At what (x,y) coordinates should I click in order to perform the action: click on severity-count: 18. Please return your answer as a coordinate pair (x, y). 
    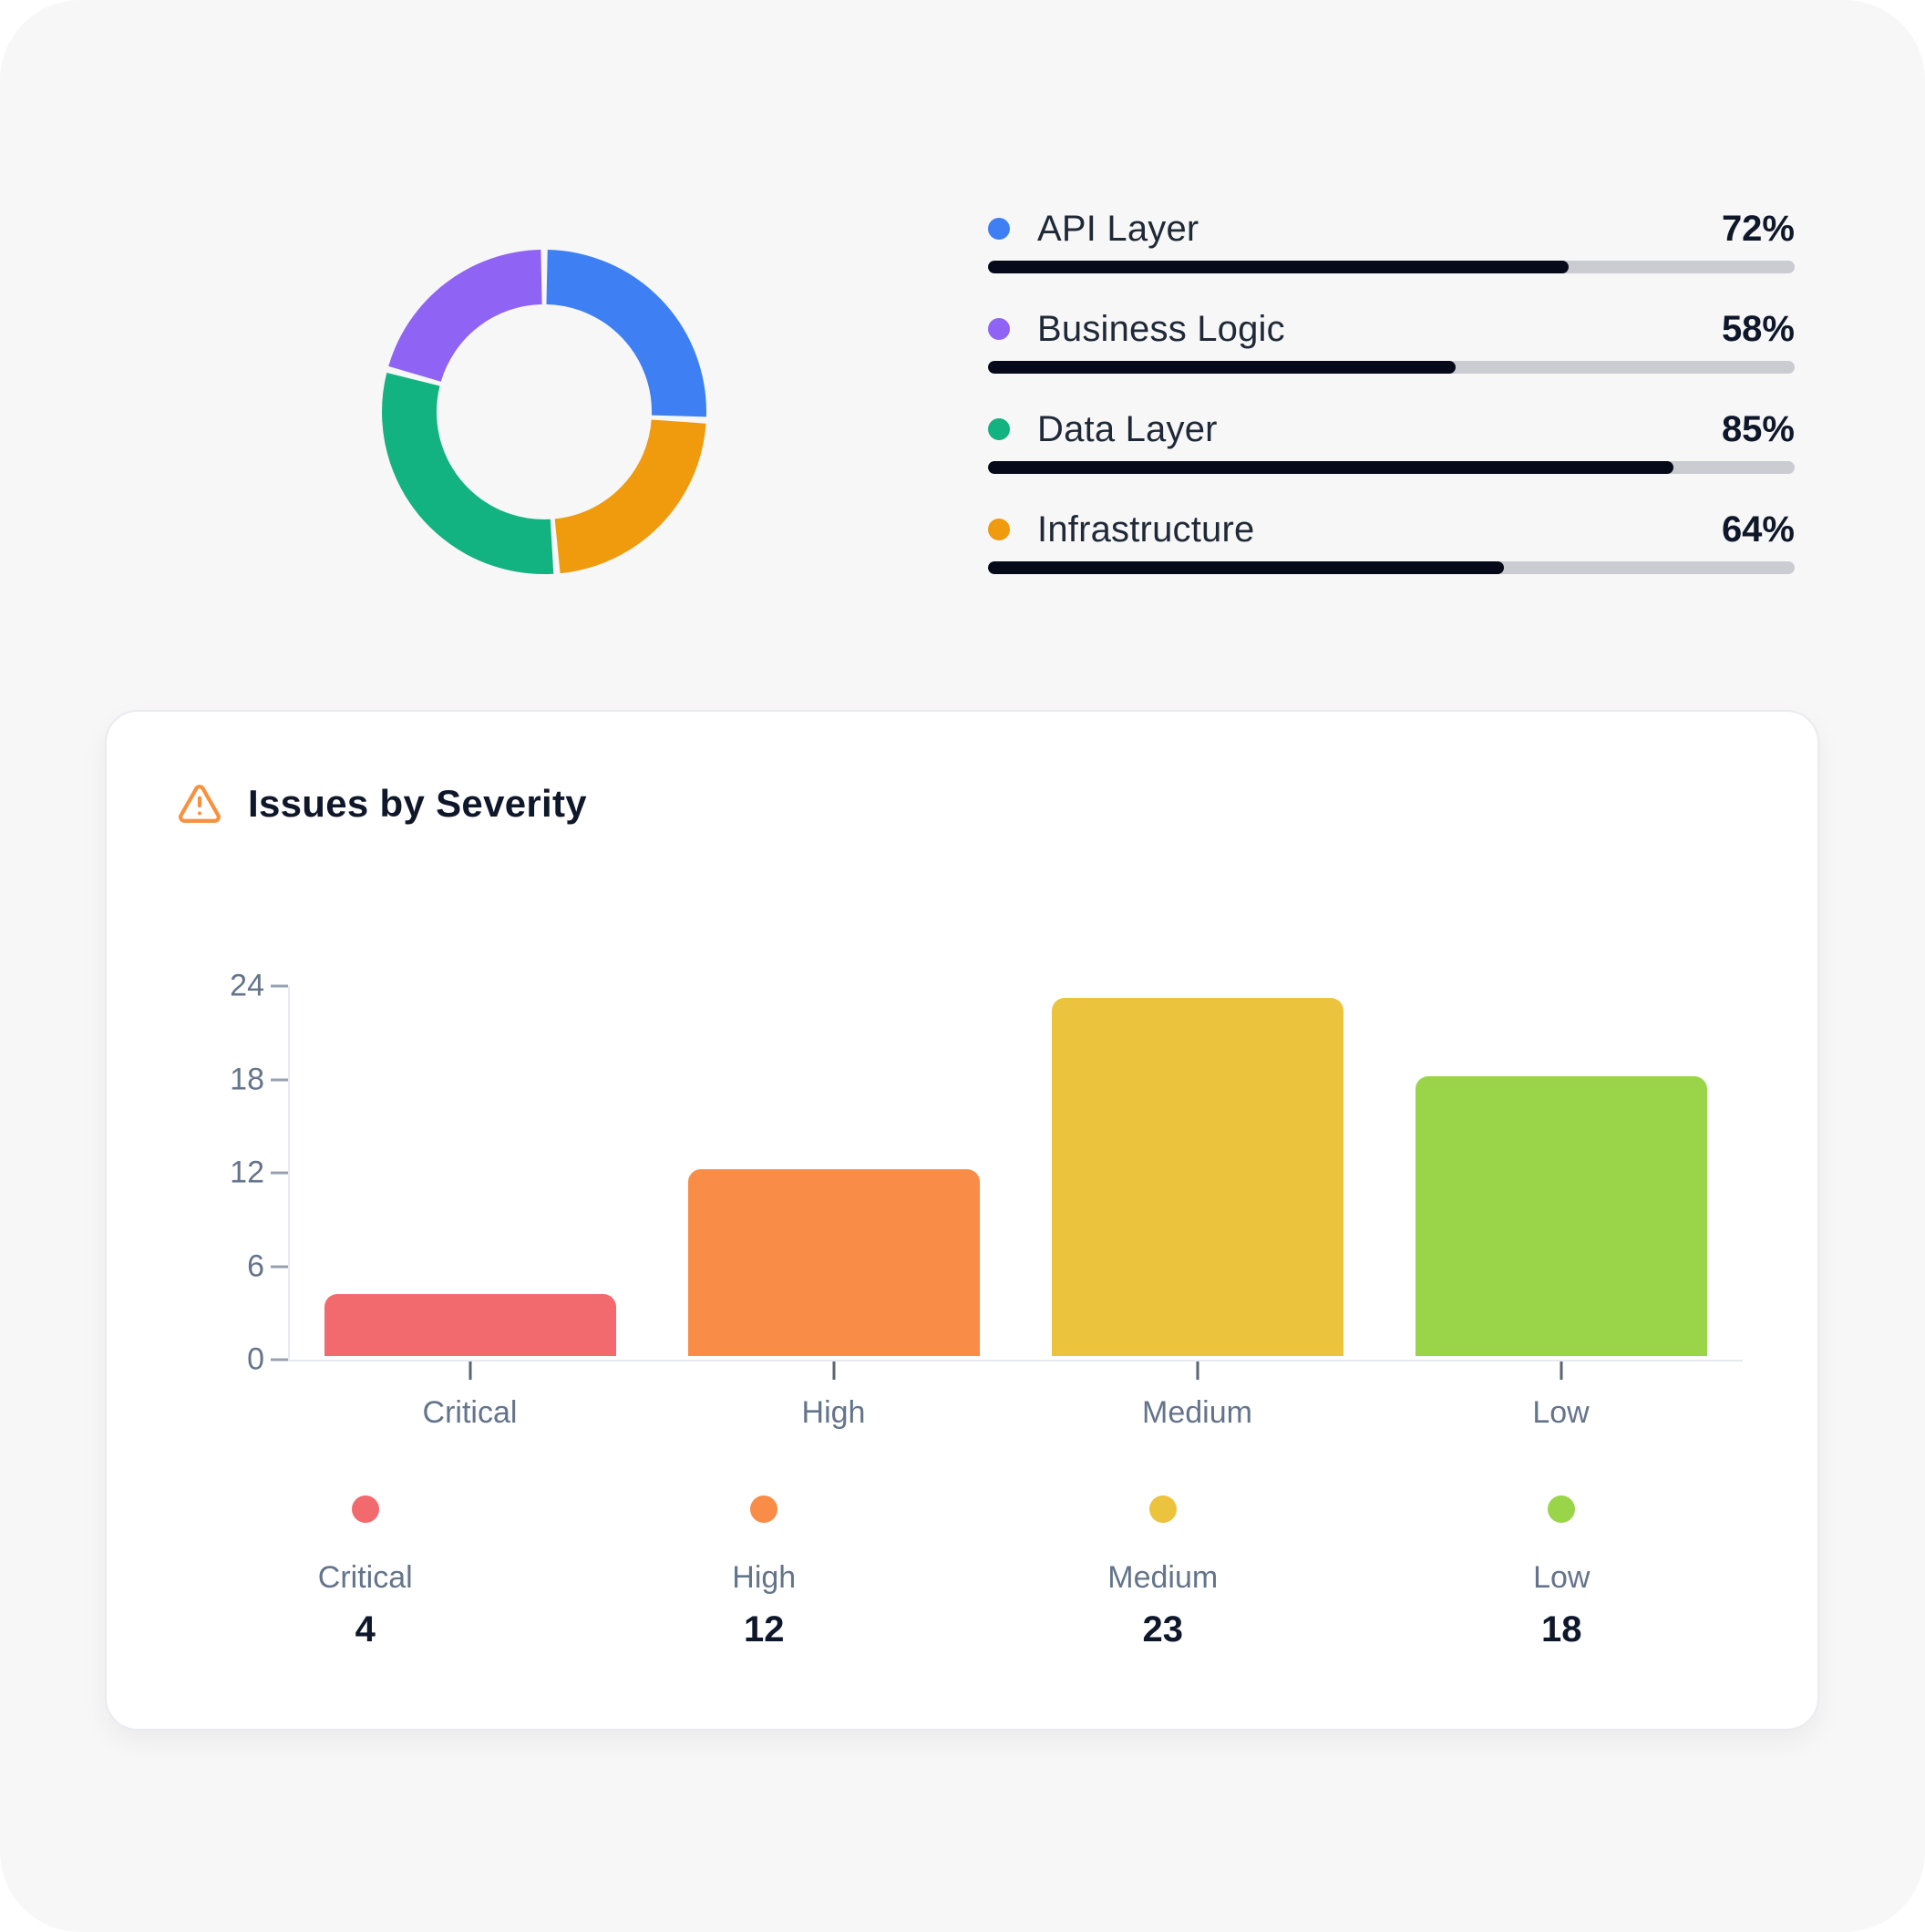
    Looking at the image, I should click on (1562, 1629).